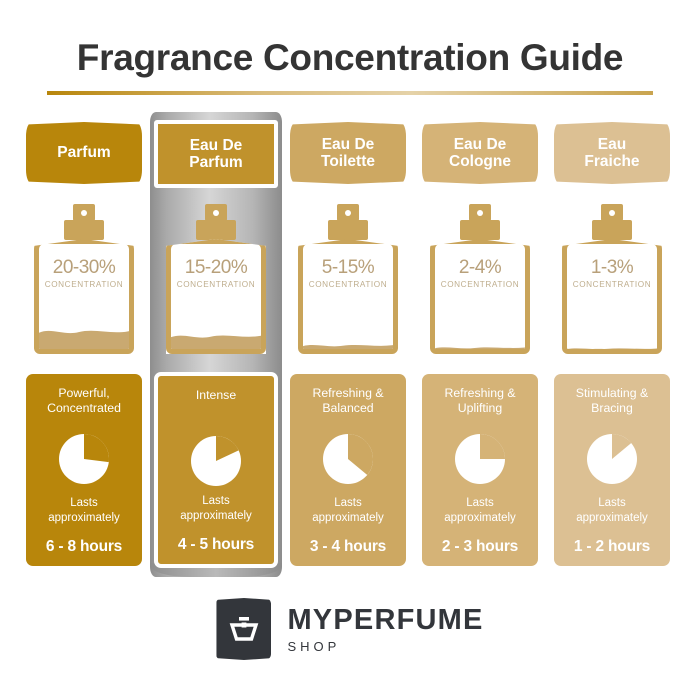  I want to click on bottle-3: 5-15% CONCENTRATION, so click(348, 280).